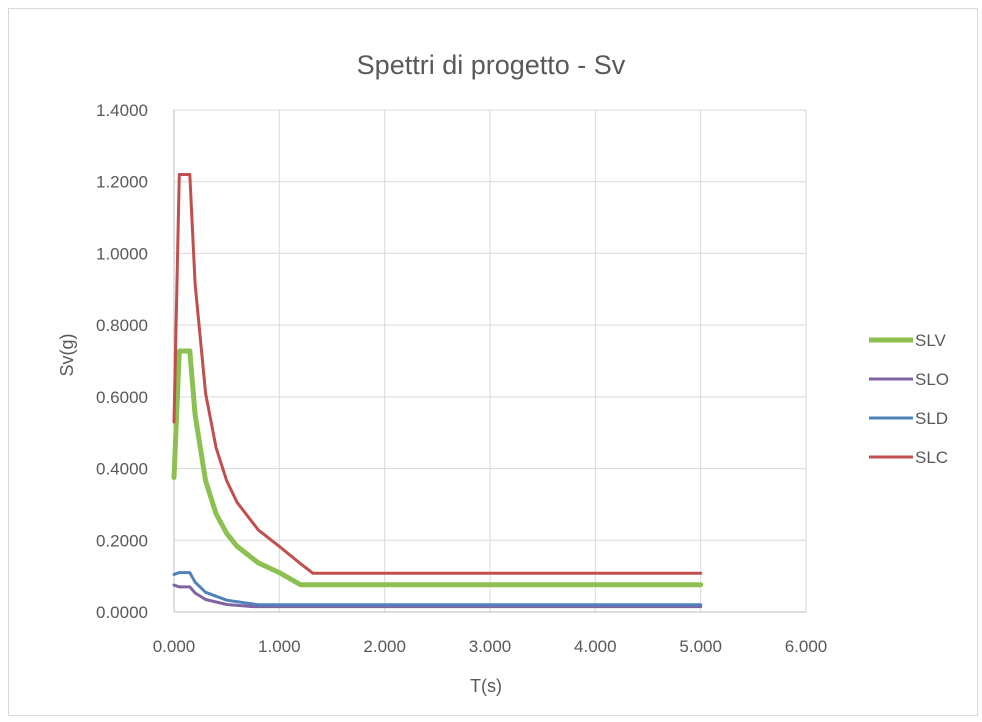 The image size is (982, 722). I want to click on x-tick-label: 2.000, so click(384, 646).